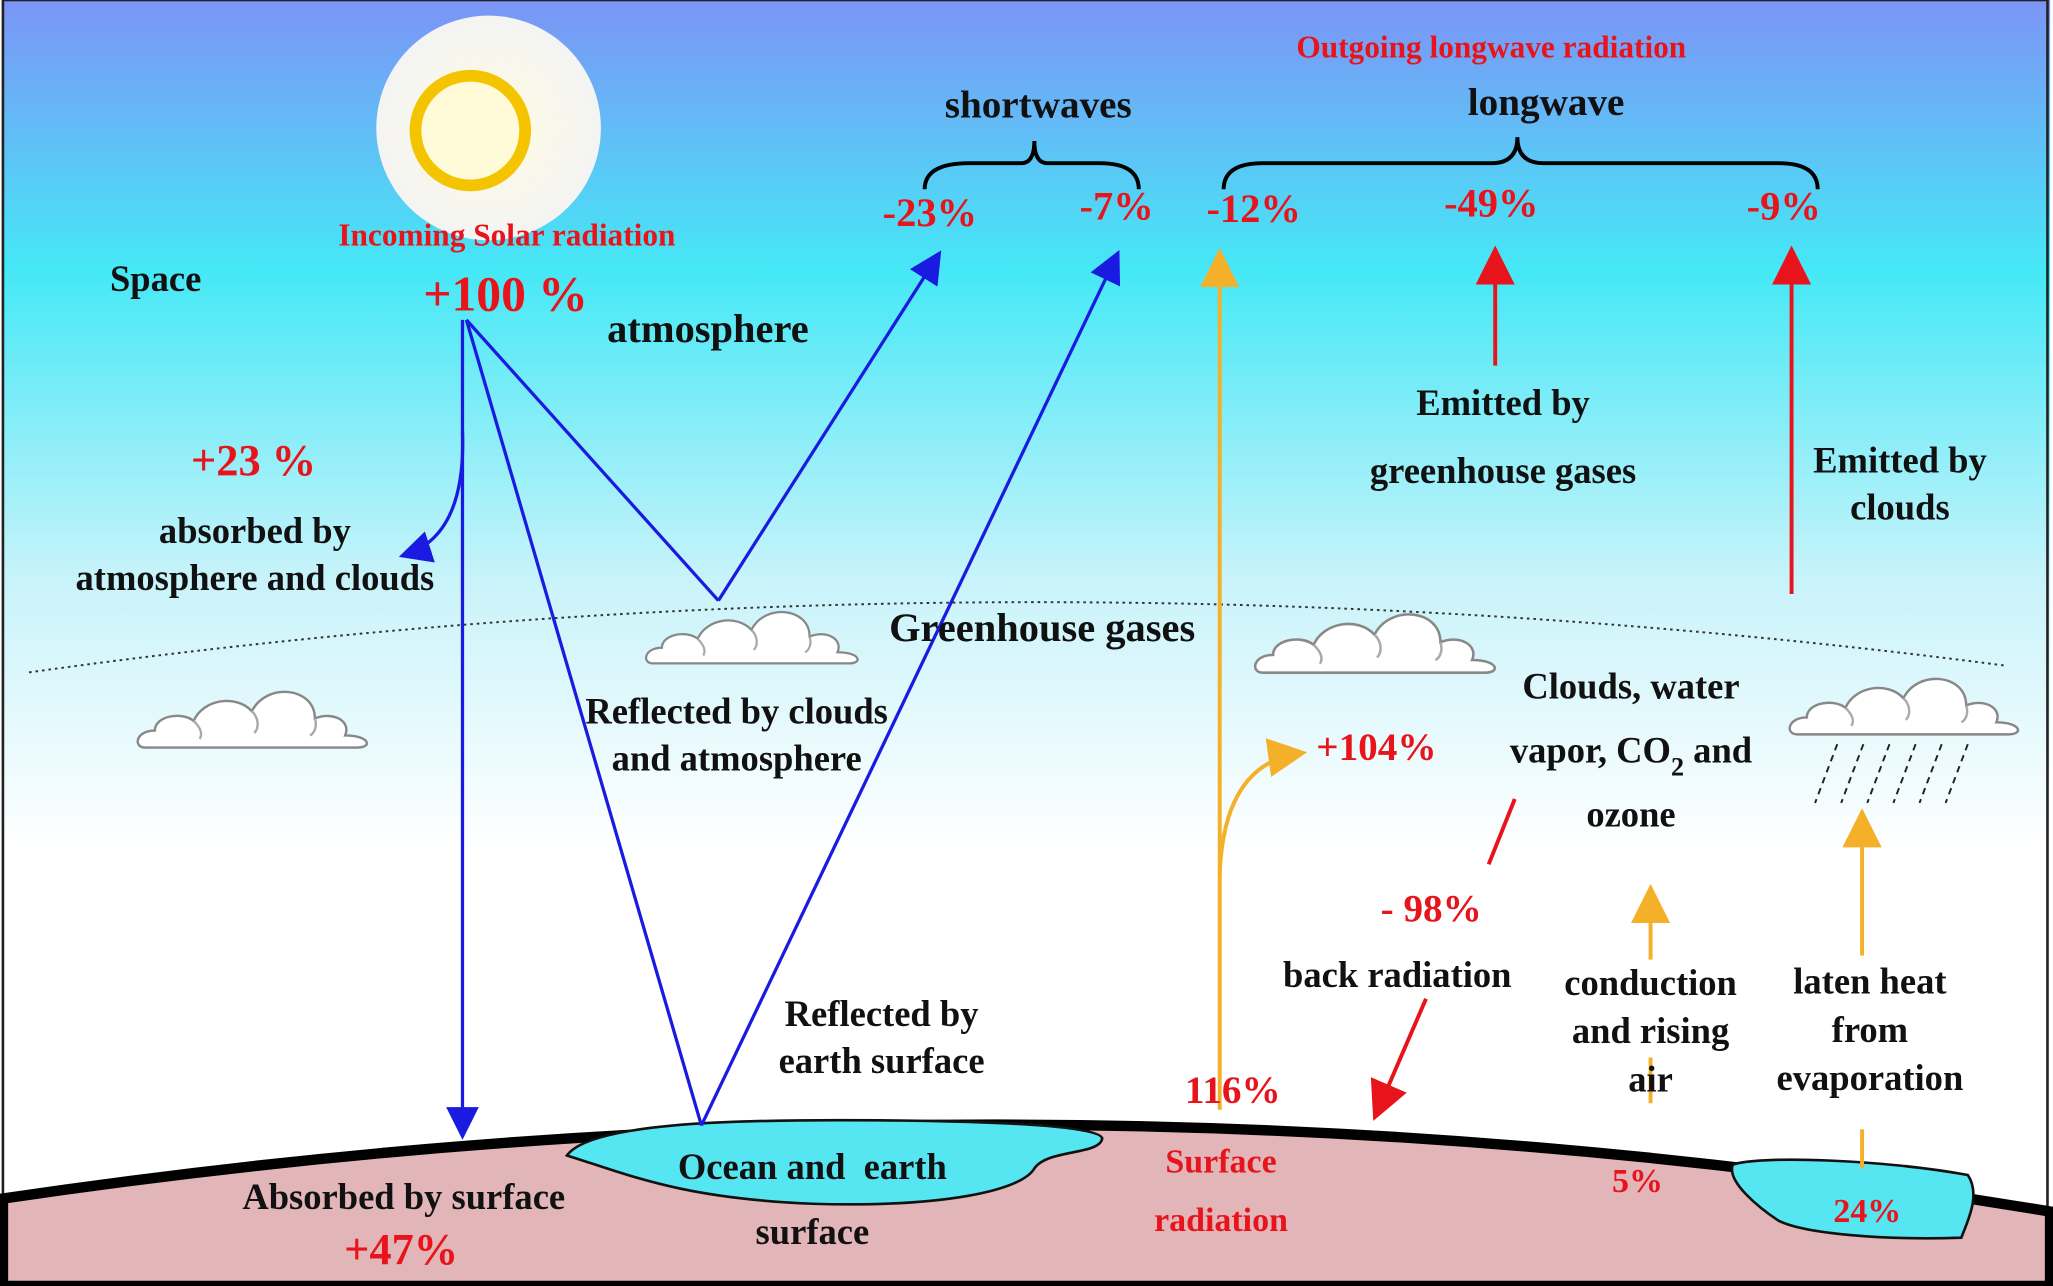 This screenshot has height=1286, width=2053. I want to click on label: conduction, so click(1650, 982).